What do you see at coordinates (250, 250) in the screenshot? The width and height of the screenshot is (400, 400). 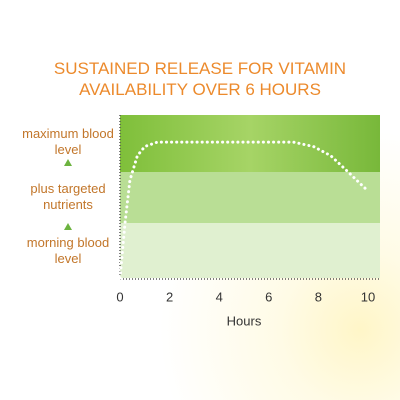 I see `band-bottom` at bounding box center [250, 250].